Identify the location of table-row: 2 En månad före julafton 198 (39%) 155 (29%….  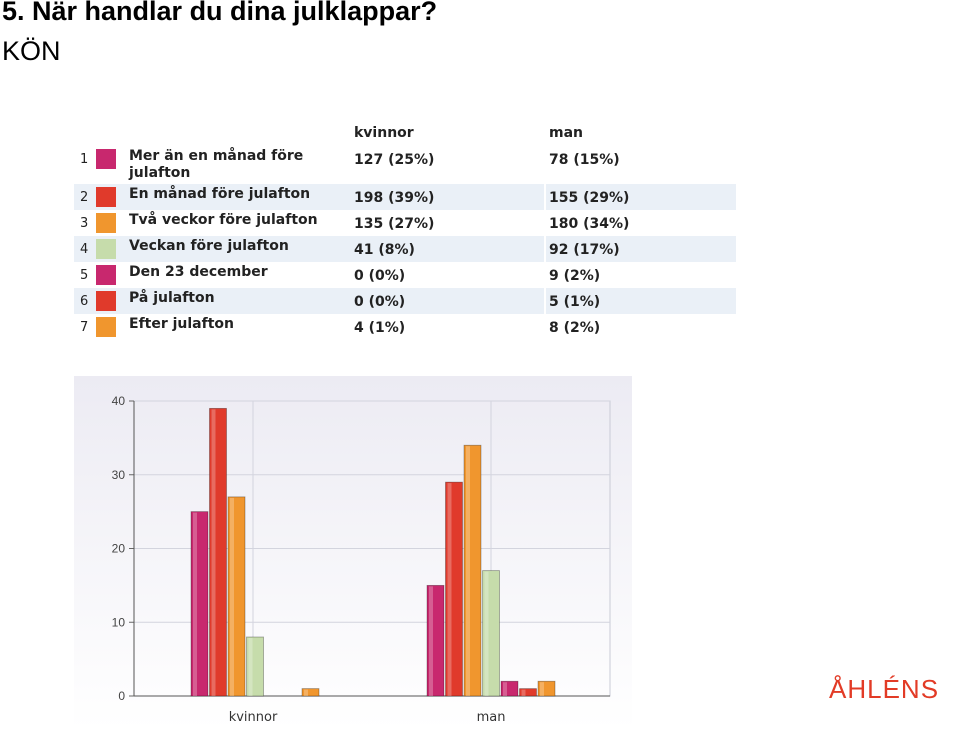
(405, 197).